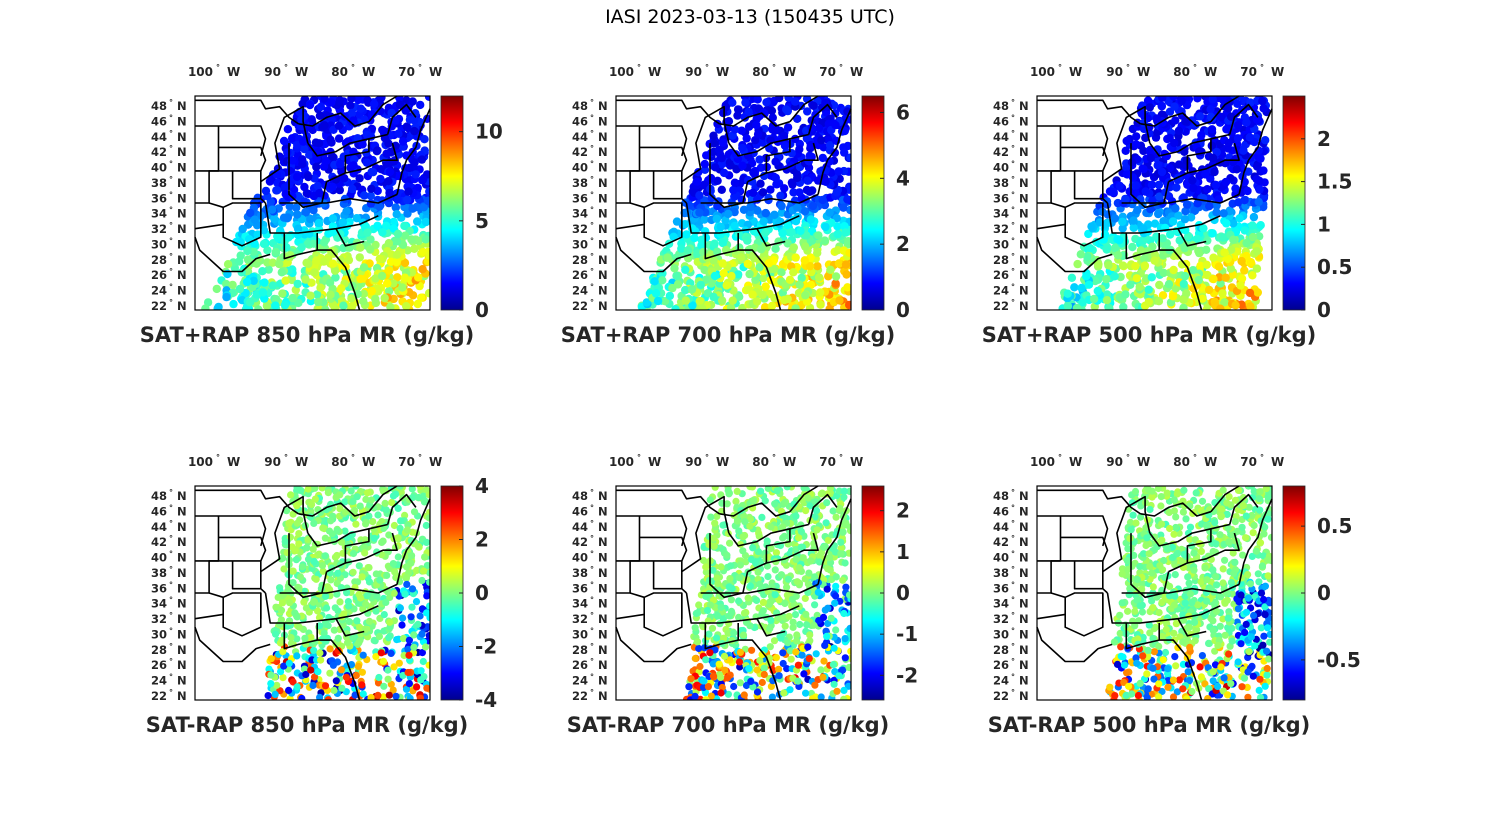 The height and width of the screenshot is (825, 1500). I want to click on lat-tick-label: 26, so click(580, 665).